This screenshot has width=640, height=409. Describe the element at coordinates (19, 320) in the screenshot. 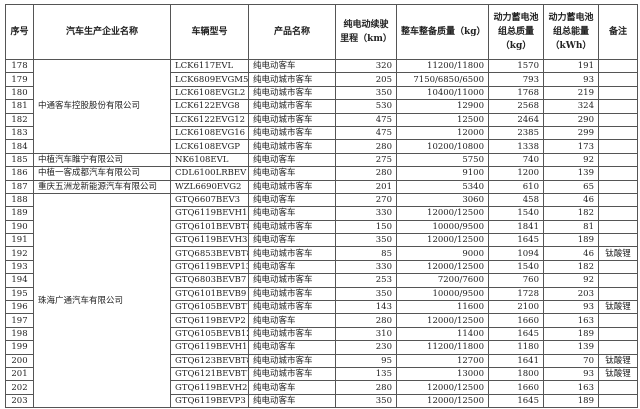

I see `index-cell: 197` at that location.